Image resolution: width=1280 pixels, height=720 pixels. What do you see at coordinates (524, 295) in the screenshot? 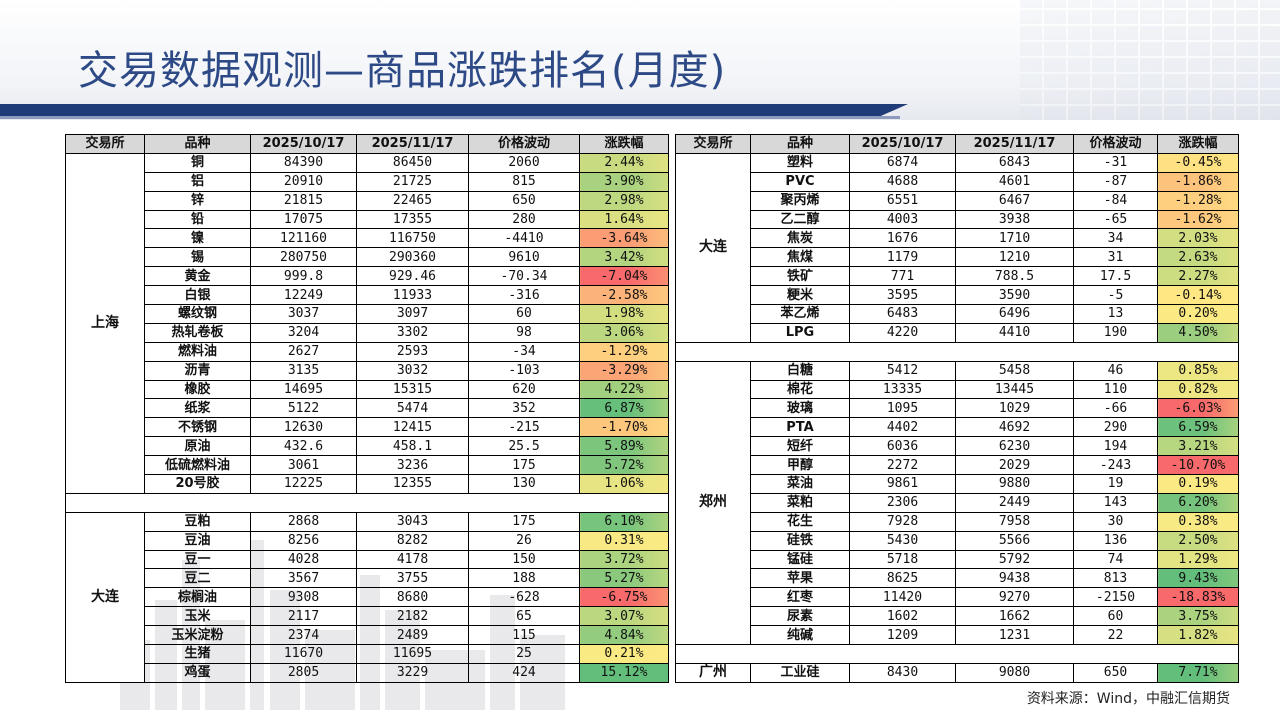
I see `price-change-cell: -316` at bounding box center [524, 295].